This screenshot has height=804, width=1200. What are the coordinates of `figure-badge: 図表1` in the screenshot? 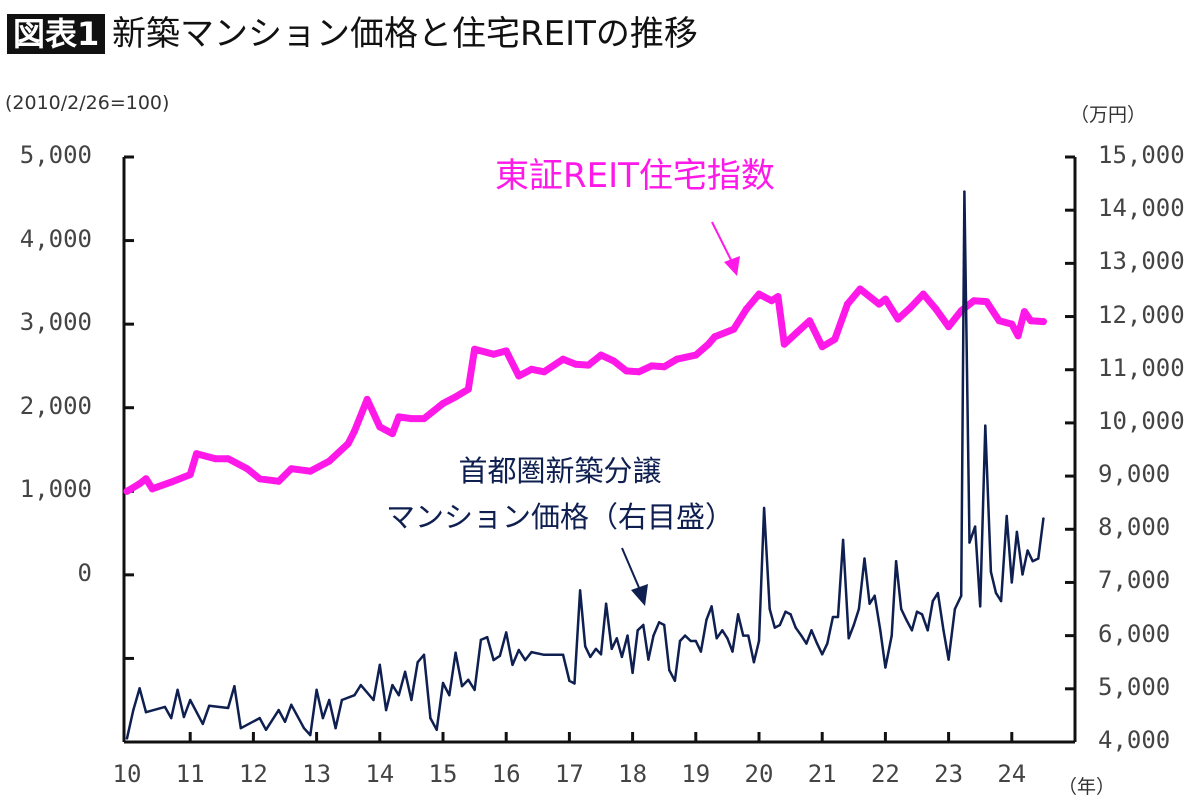 It's located at (56, 34).